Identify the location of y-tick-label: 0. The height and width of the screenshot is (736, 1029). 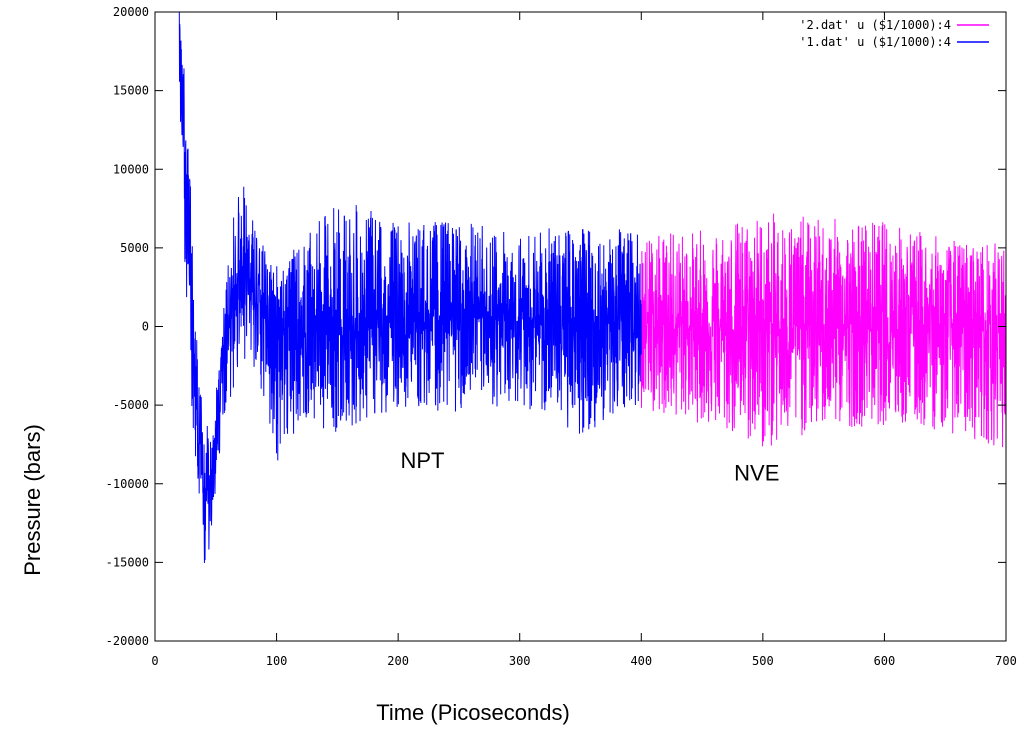
(145, 327).